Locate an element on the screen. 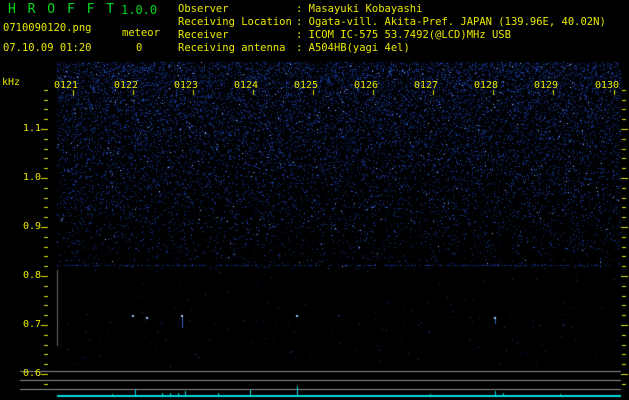 The height and width of the screenshot is (400, 629). freq-tick-label: 1.1 is located at coordinates (31, 128).